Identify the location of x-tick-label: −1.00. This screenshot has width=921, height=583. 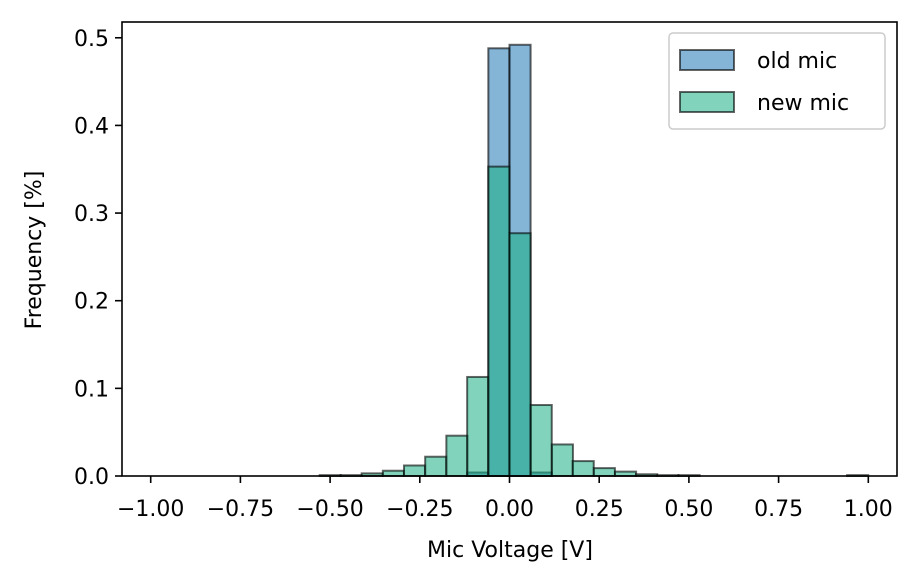
(150, 509).